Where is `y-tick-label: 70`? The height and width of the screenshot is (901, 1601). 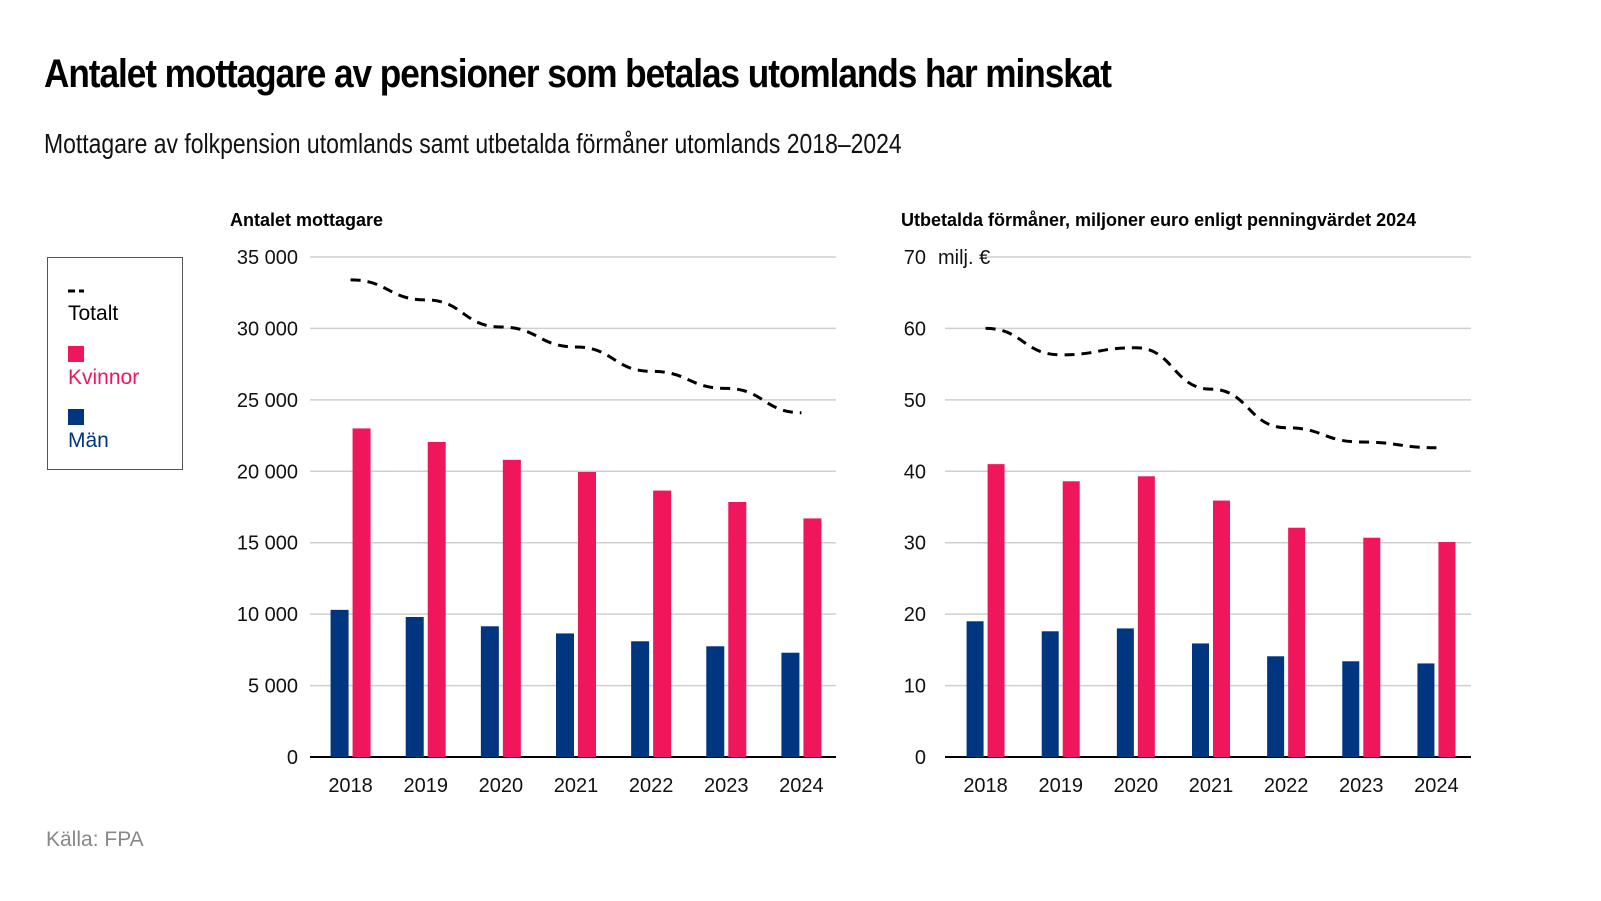
y-tick-label: 70 is located at coordinates (915, 258).